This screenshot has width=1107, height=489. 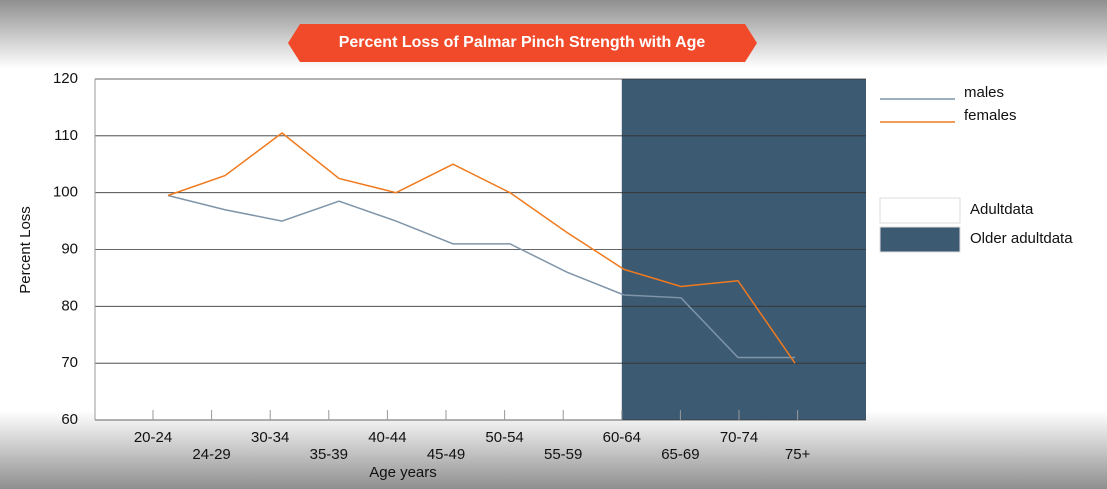 What do you see at coordinates (211, 454) in the screenshot?
I see `x-tick-label: 24-29` at bounding box center [211, 454].